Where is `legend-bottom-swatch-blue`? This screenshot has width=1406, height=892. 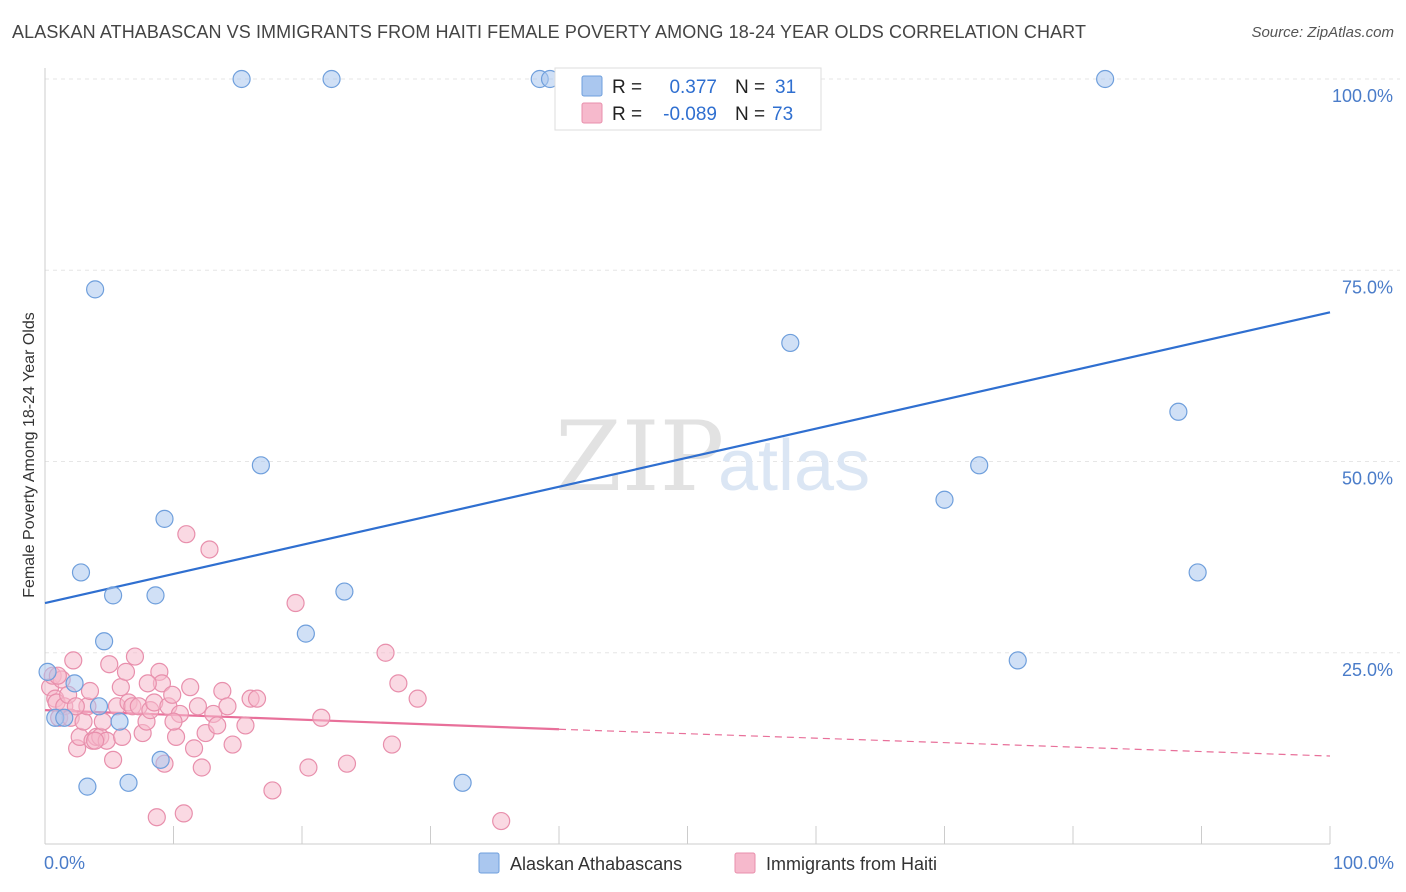 legend-bottom-swatch-blue is located at coordinates (489, 863).